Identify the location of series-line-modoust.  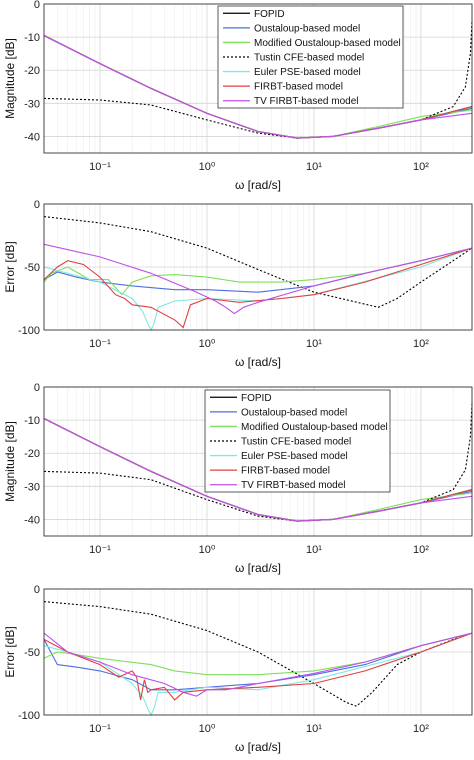
(258, 271).